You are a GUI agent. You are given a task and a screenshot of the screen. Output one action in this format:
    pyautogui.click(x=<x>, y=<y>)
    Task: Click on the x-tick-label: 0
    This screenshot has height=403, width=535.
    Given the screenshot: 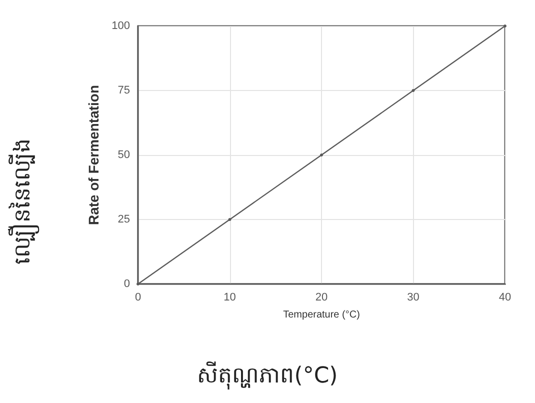 What is the action you would take?
    pyautogui.click(x=138, y=298)
    